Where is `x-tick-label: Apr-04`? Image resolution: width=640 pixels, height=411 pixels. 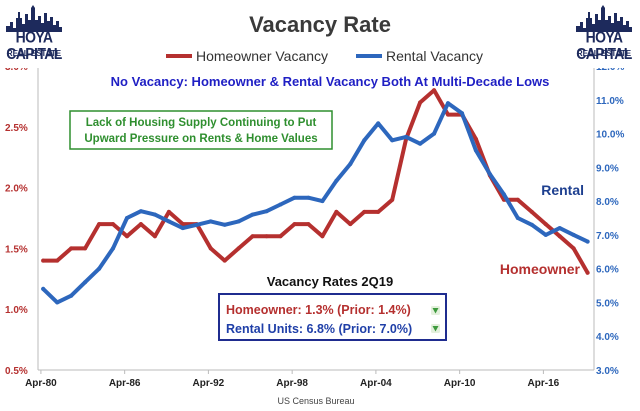
x-tick-label: Apr-04 is located at coordinates (376, 383).